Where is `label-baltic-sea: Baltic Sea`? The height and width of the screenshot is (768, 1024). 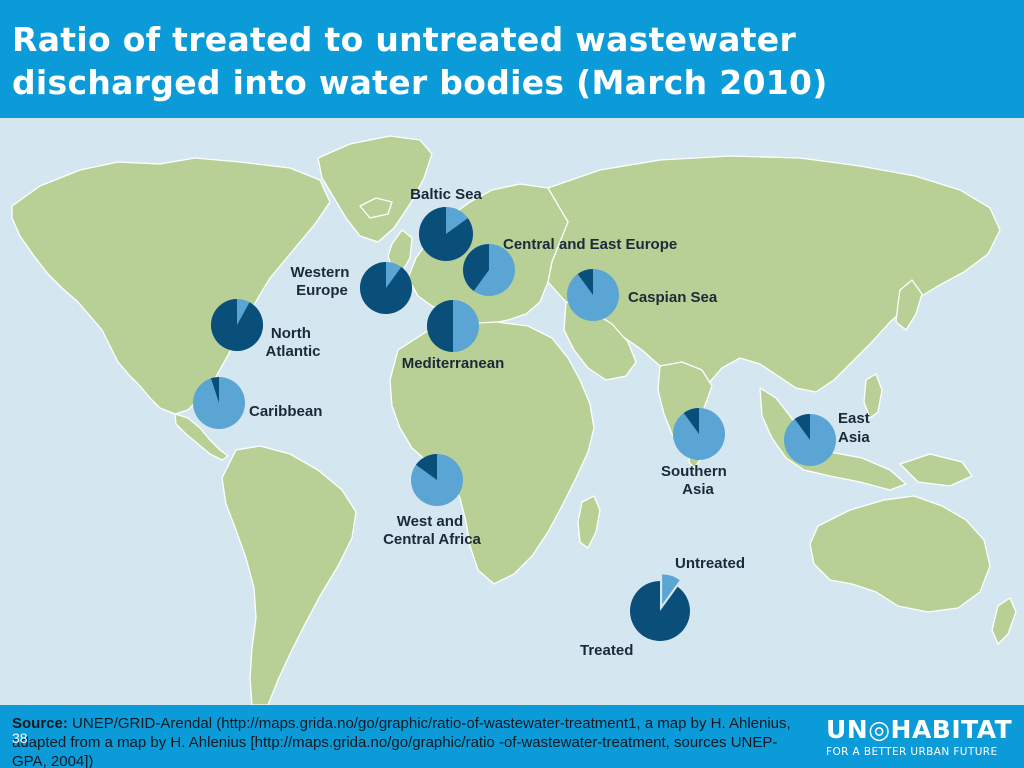
label-baltic-sea: Baltic Sea is located at coordinates (446, 194).